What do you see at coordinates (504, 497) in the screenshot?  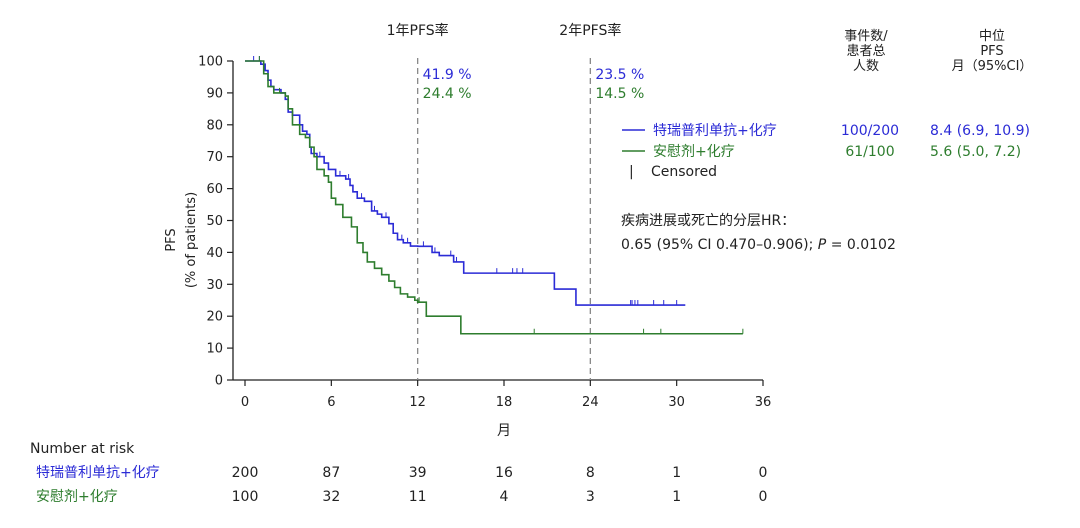 I see `risk-count: 4` at bounding box center [504, 497].